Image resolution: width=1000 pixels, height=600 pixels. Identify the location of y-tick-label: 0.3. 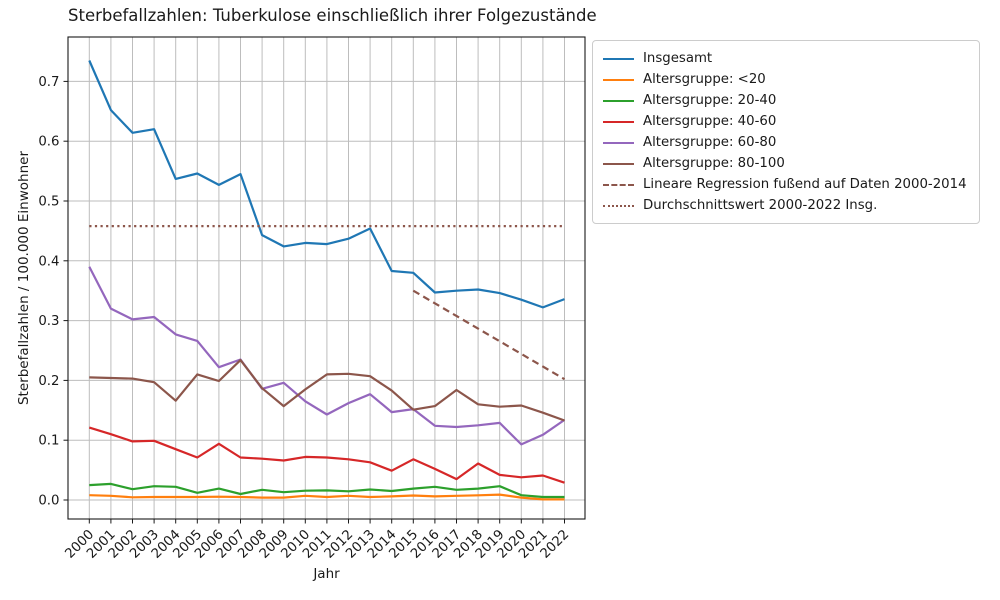
(48, 321).